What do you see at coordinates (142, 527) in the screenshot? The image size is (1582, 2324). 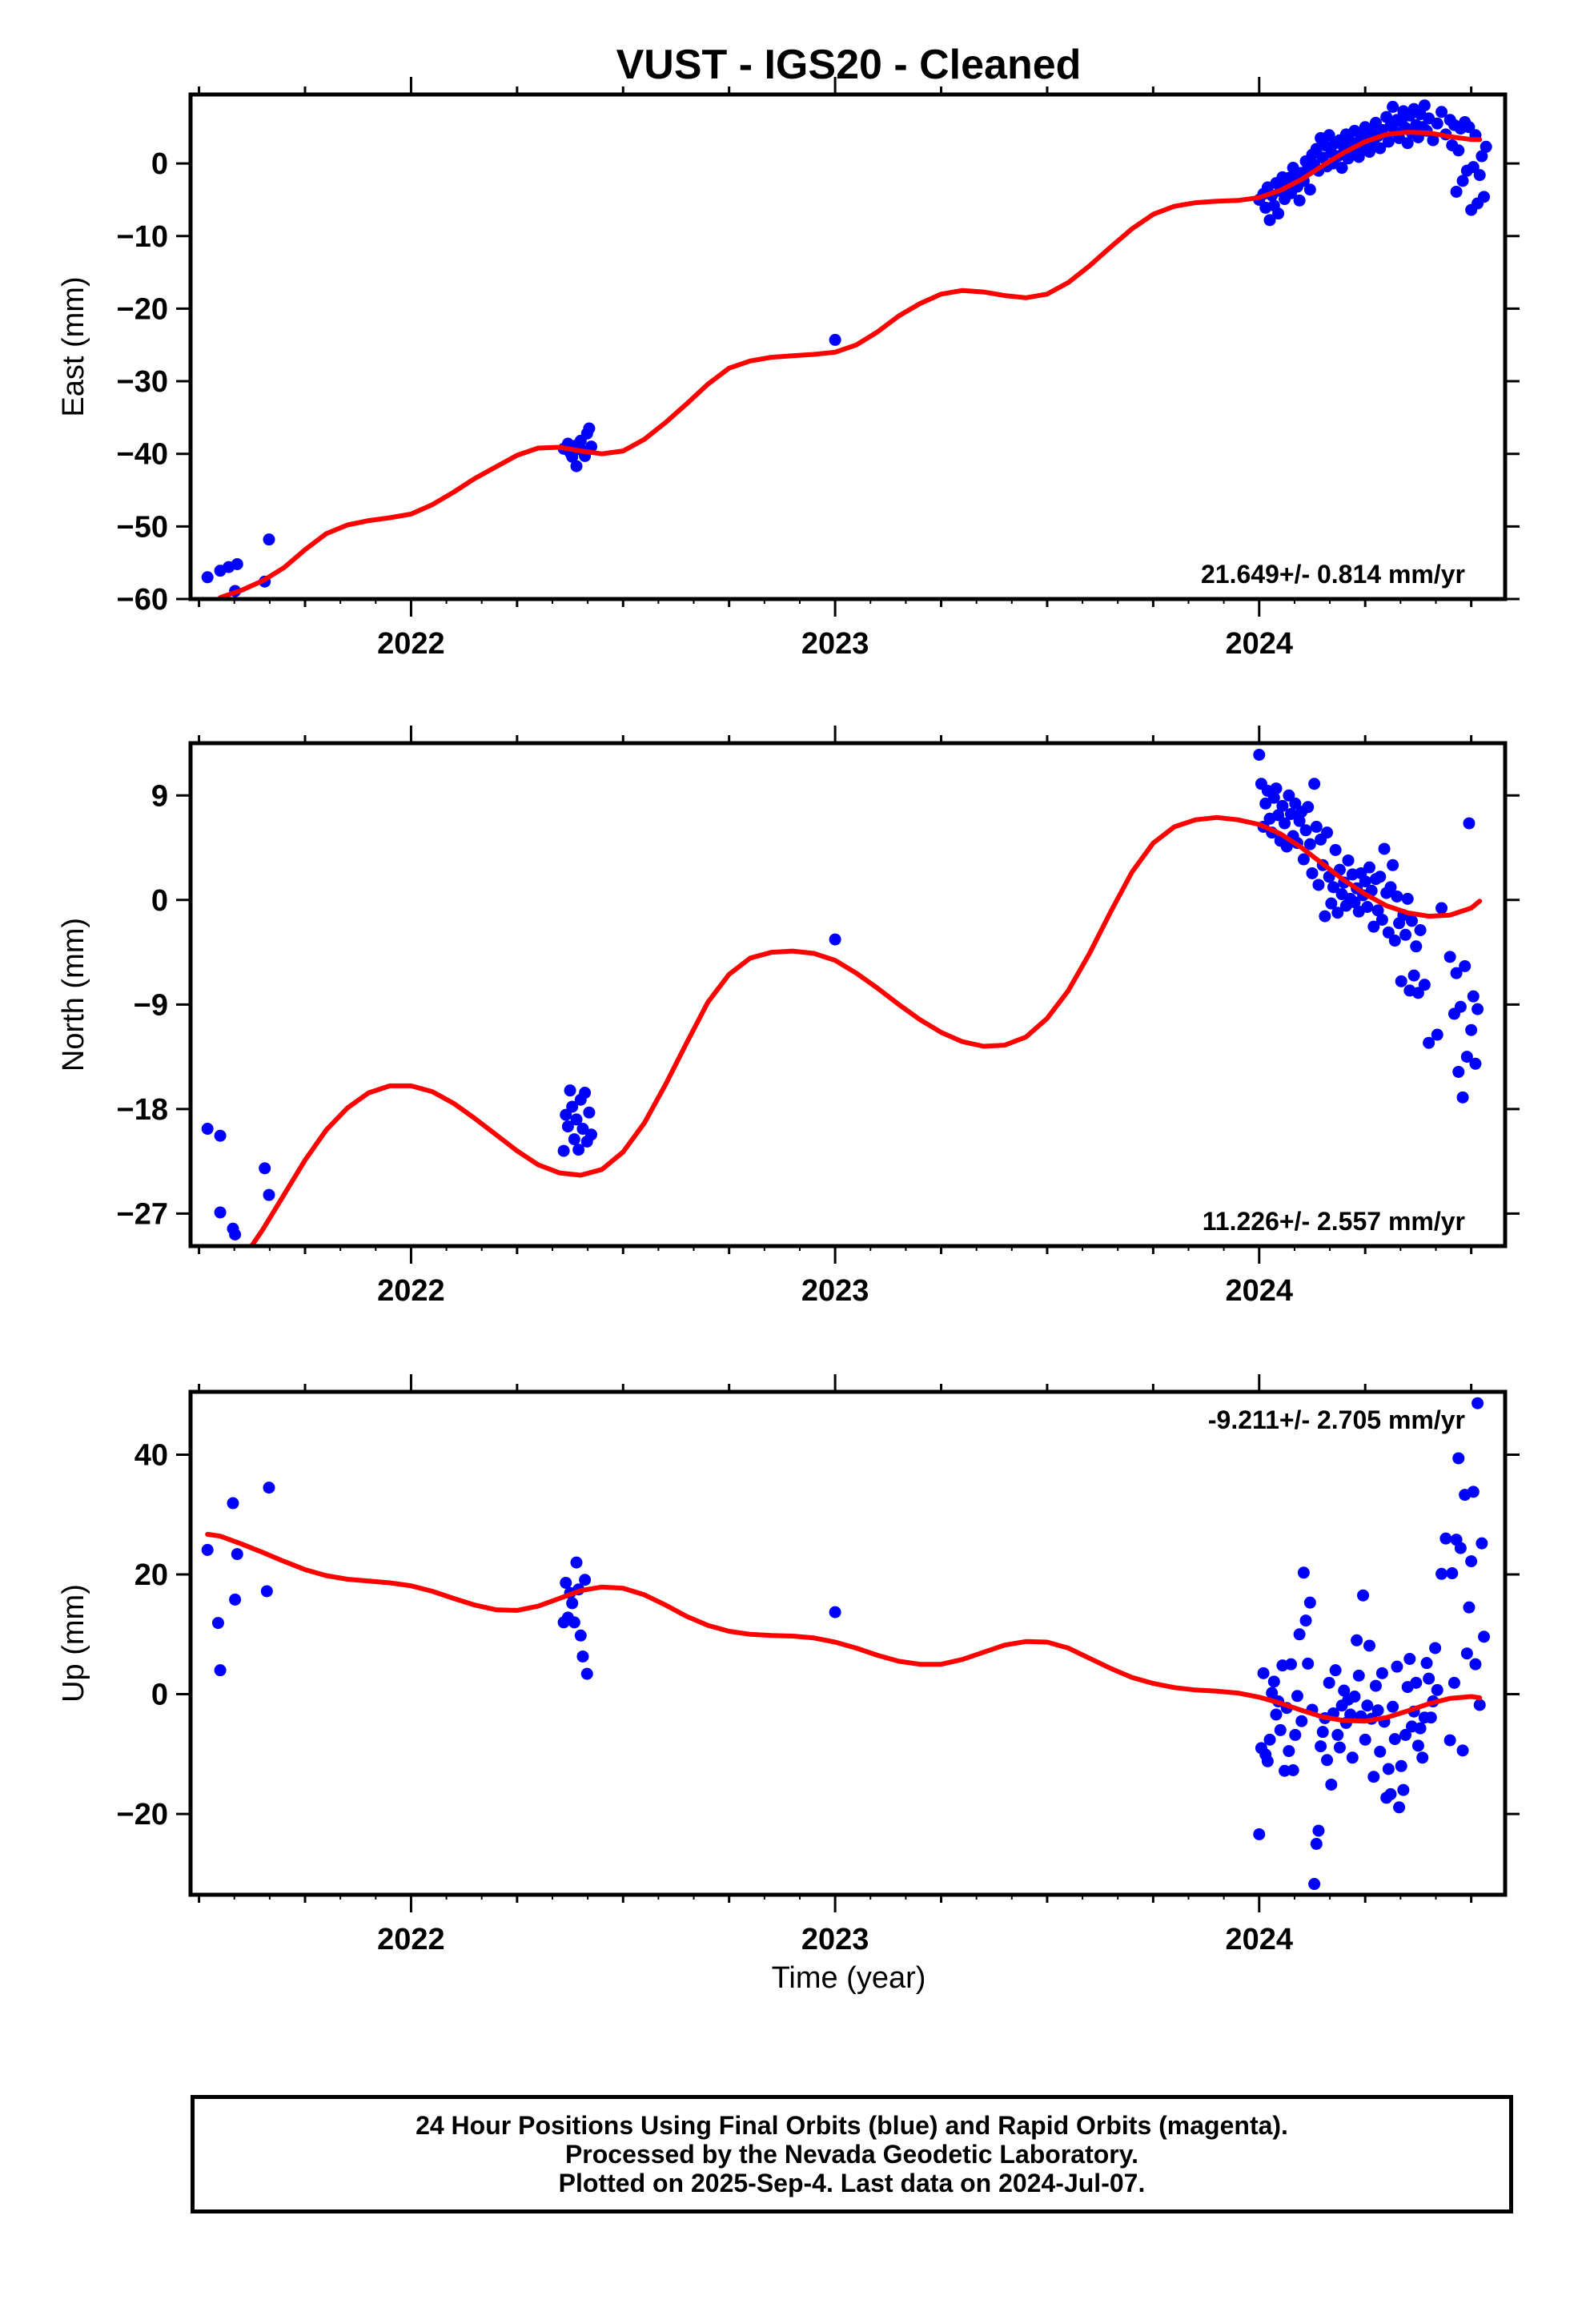 I see `east-y-tick-label: −50` at bounding box center [142, 527].